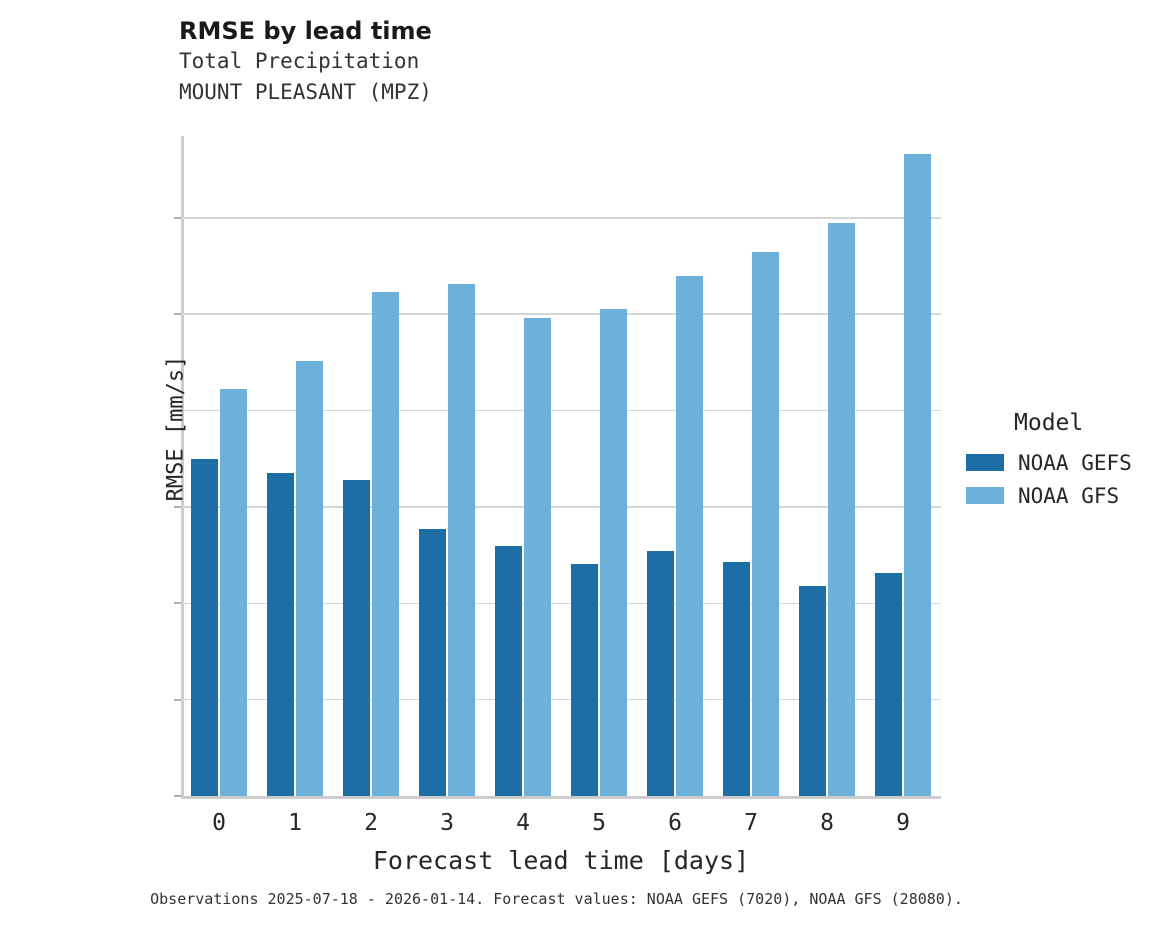 The width and height of the screenshot is (1175, 928). I want to click on legend-items: NOAA GEFS NOAA GFS, so click(1066, 479).